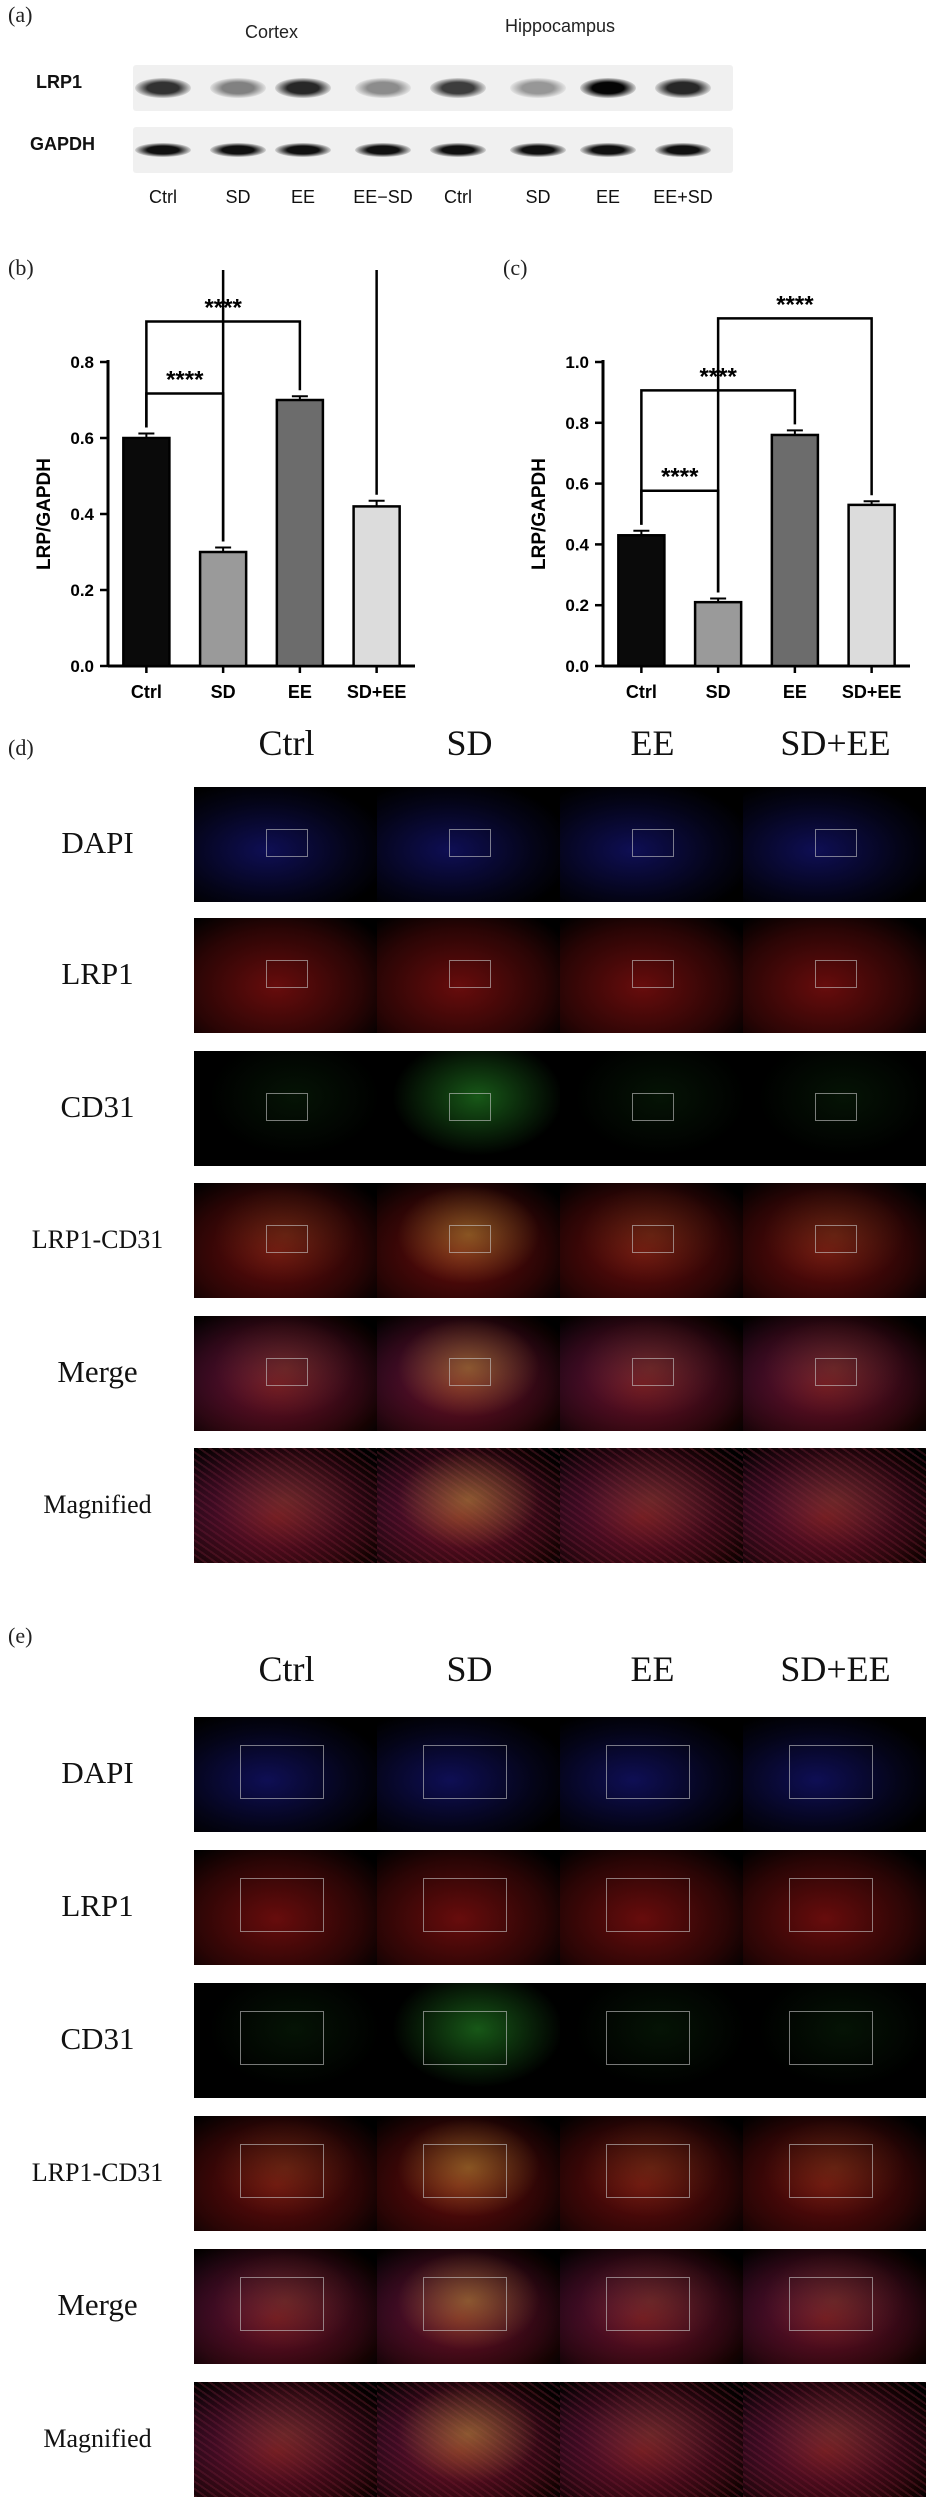 The height and width of the screenshot is (2500, 949). I want to click on column-header: Ctrl, so click(286, 743).